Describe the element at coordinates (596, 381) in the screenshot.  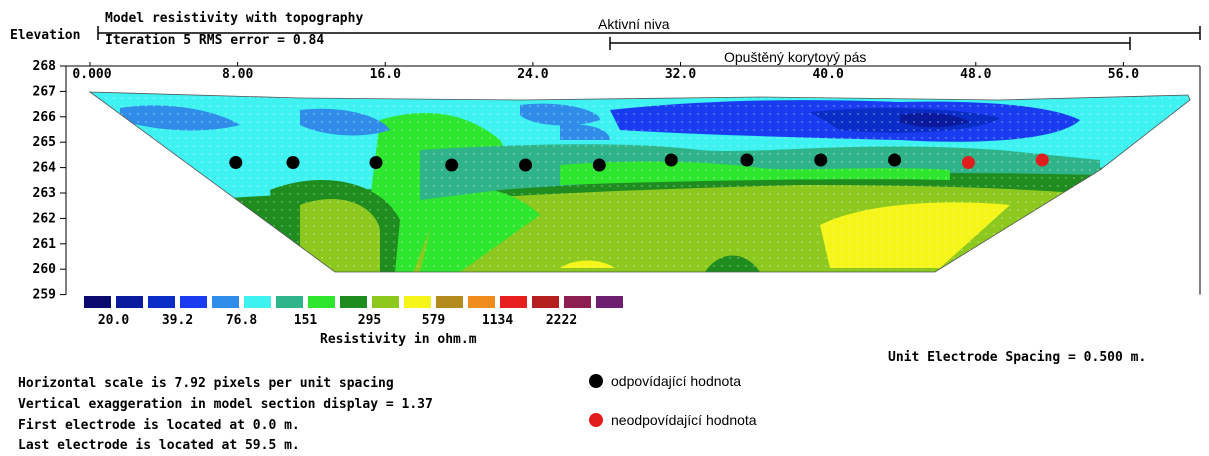
I see `legend-match-dot` at that location.